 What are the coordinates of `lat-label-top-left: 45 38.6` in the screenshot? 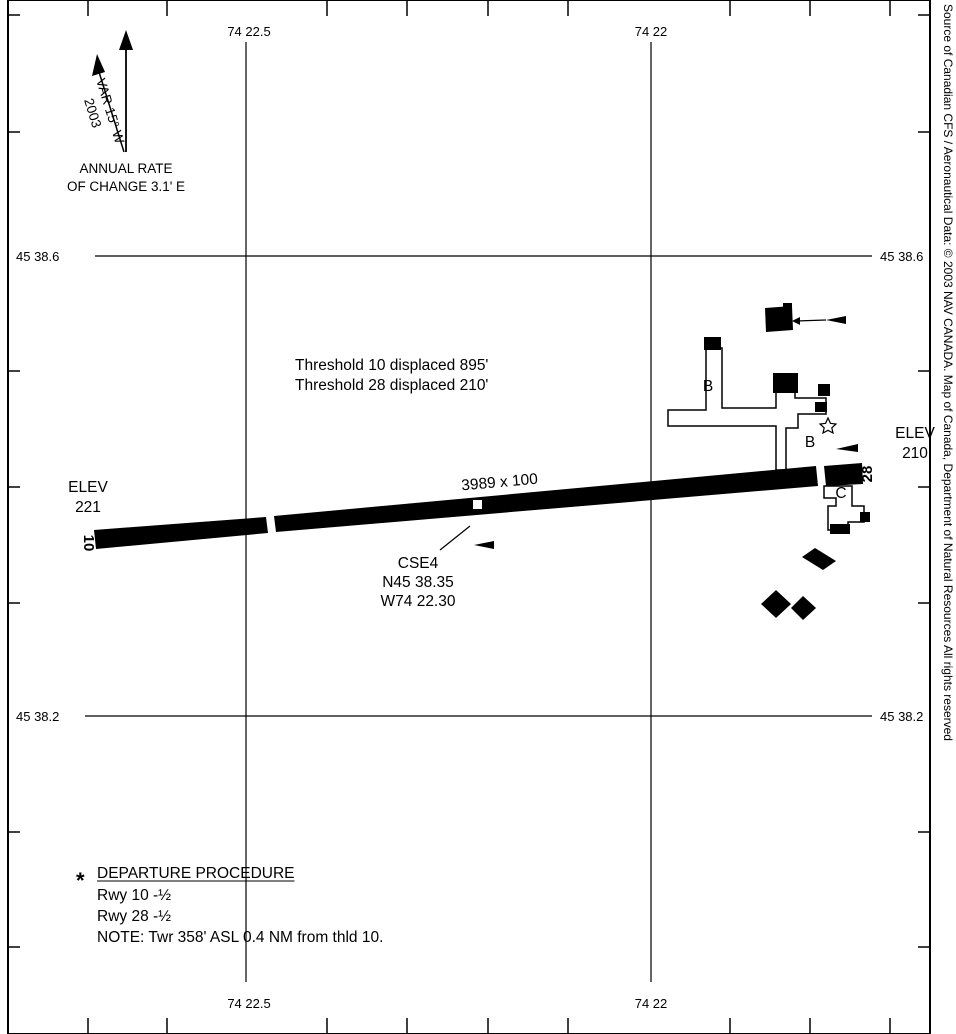 It's located at (37, 256).